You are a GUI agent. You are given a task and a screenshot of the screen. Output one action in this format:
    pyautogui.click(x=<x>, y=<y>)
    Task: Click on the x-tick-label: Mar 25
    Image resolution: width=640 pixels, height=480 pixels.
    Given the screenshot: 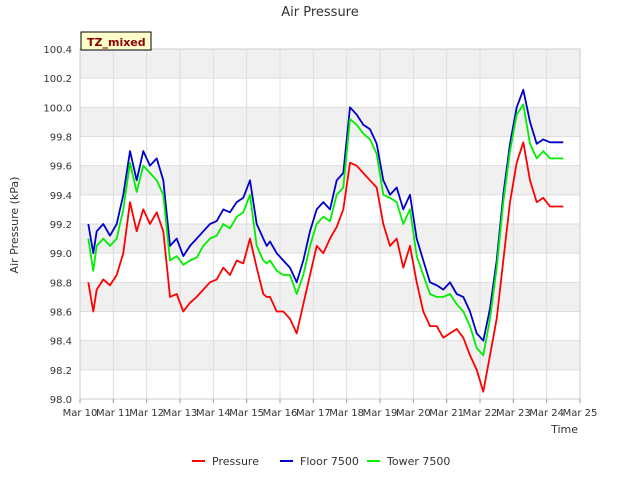 What is the action you would take?
    pyautogui.click(x=580, y=413)
    